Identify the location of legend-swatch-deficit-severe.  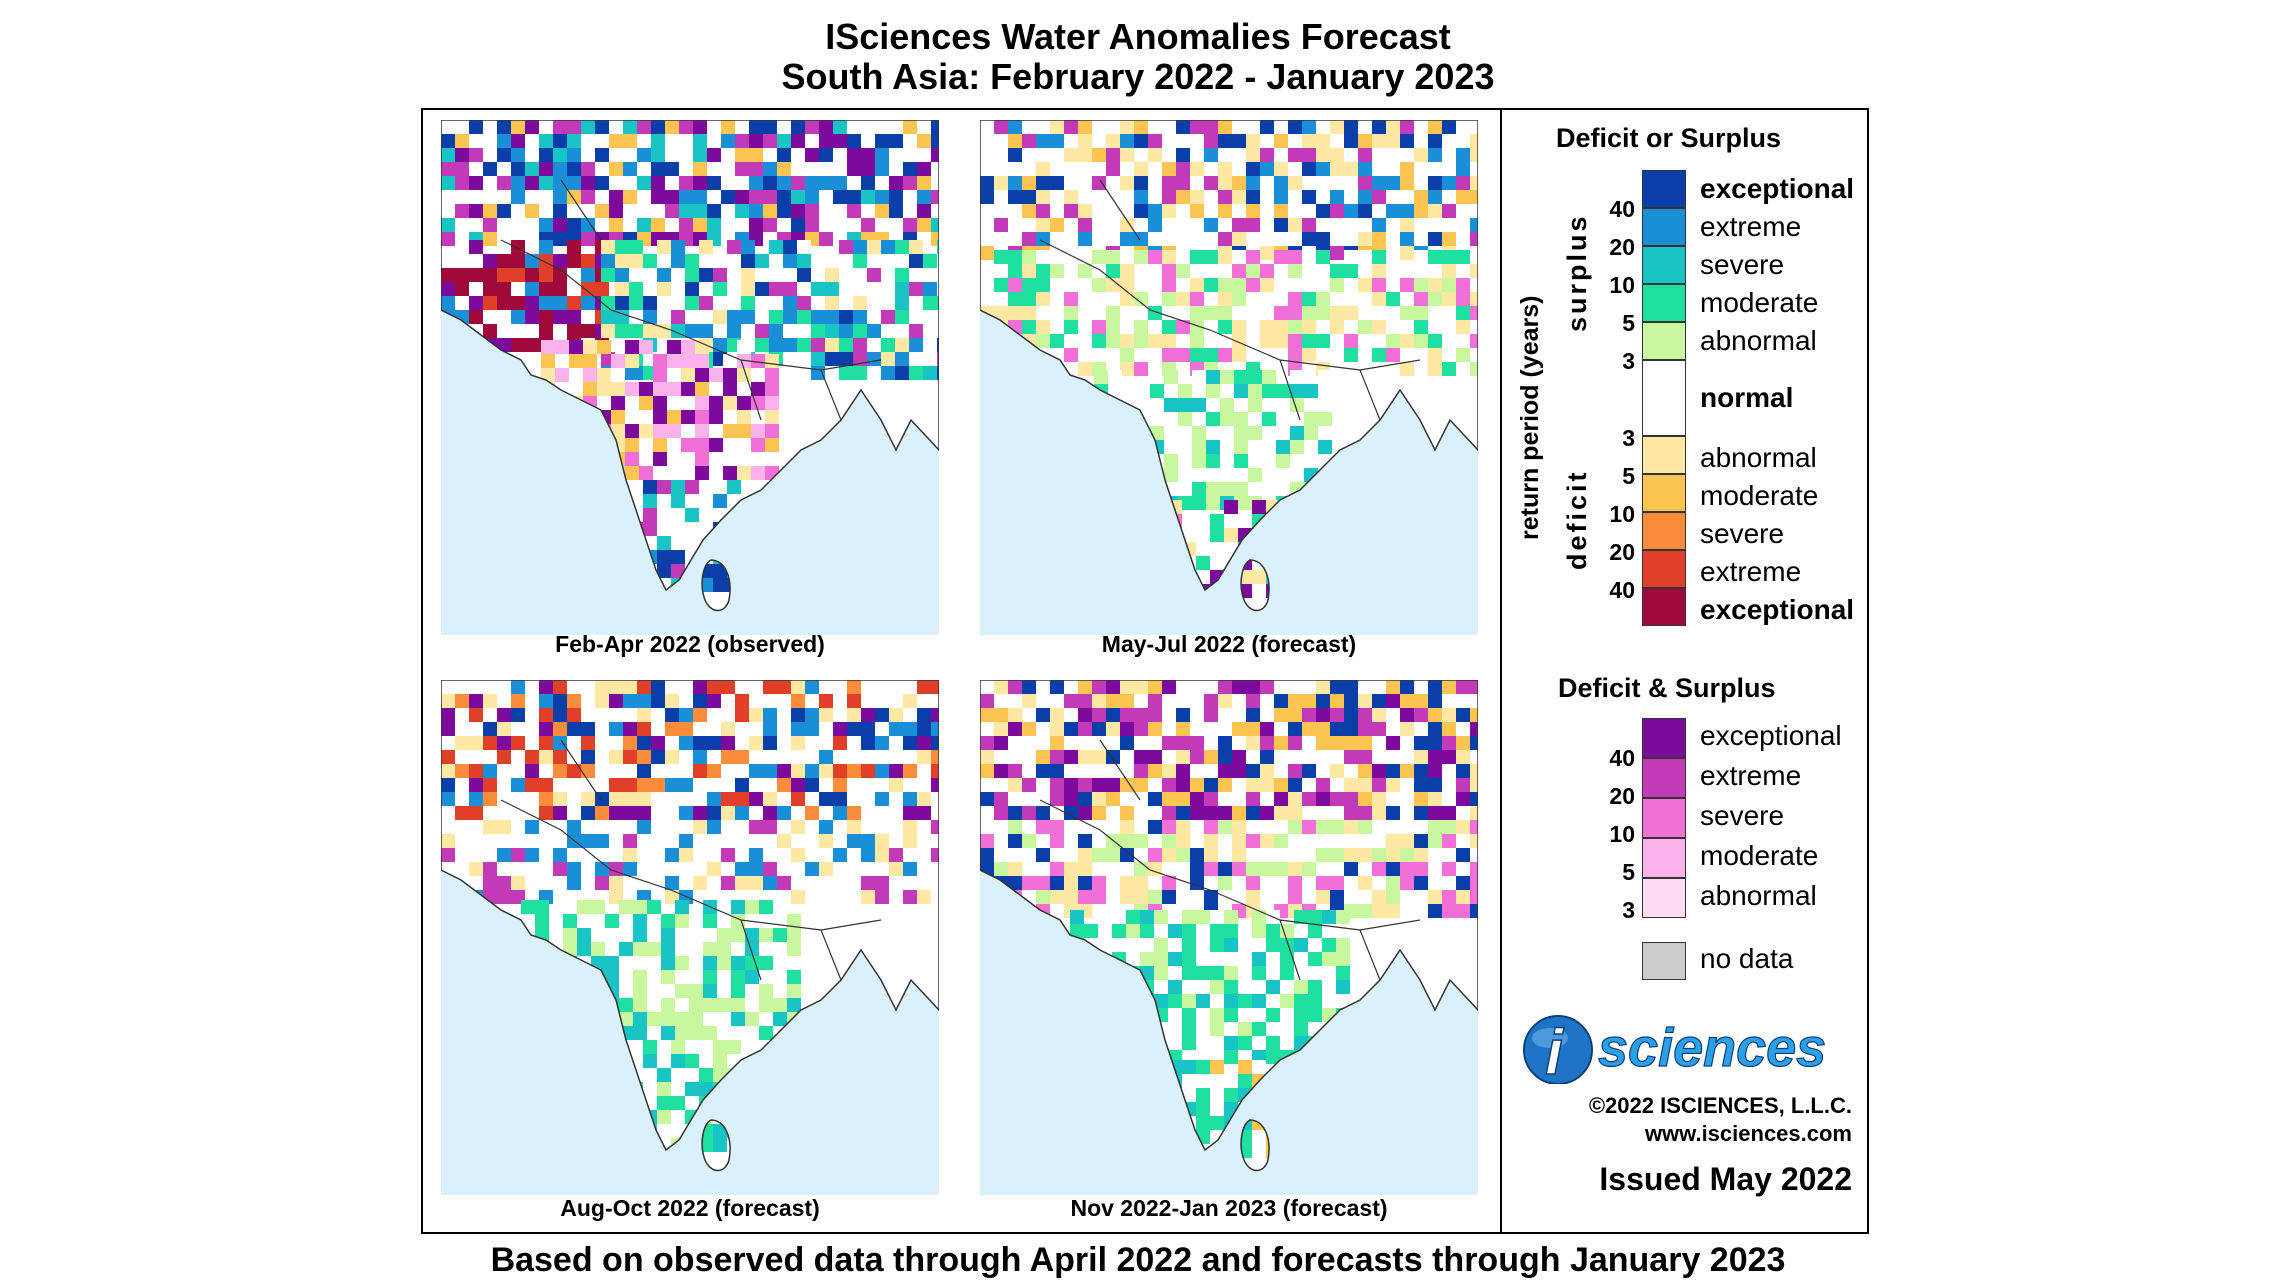
(1664, 531).